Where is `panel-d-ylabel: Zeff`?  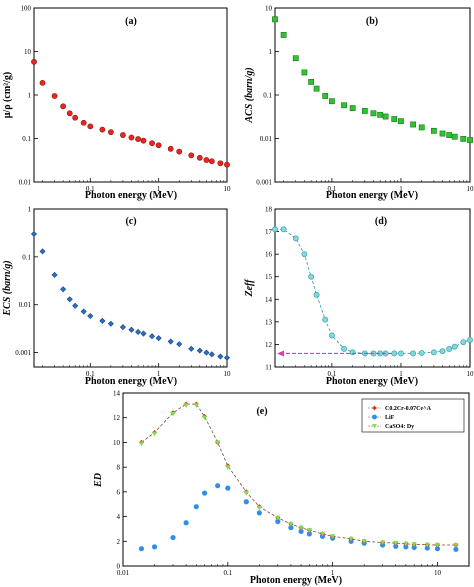
panel-d-ylabel: Zeff is located at coordinates (249, 288).